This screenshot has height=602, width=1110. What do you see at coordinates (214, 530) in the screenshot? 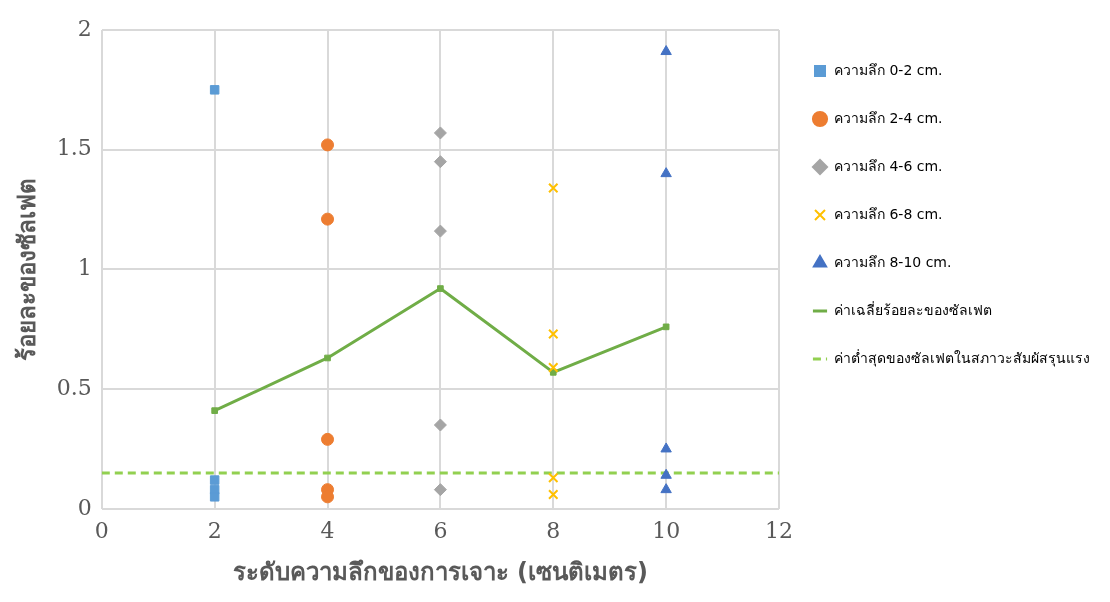
I see `x-tick-label: 2` at bounding box center [214, 530].